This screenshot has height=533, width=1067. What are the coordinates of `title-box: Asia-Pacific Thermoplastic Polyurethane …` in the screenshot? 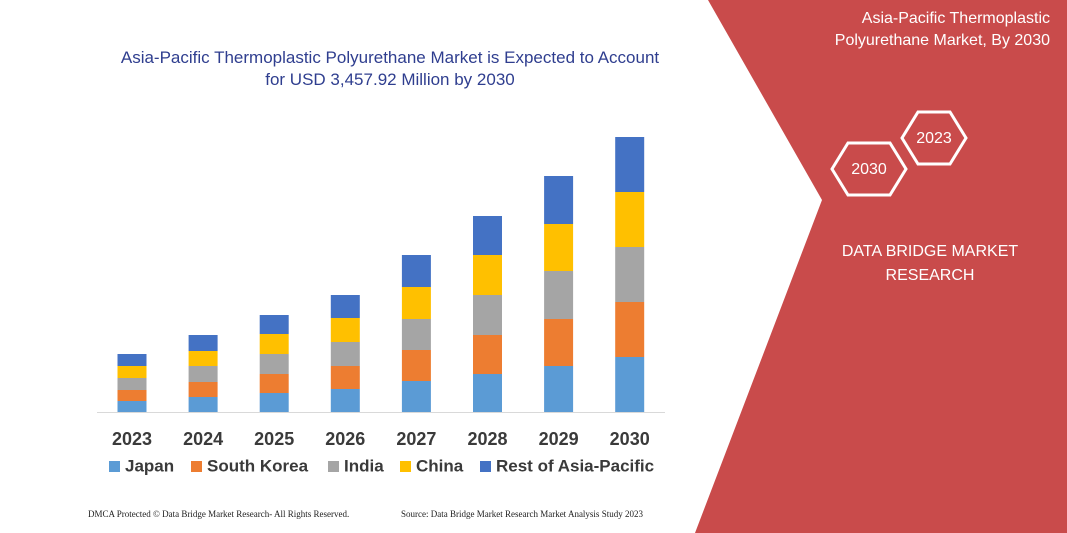 It's located at (390, 68).